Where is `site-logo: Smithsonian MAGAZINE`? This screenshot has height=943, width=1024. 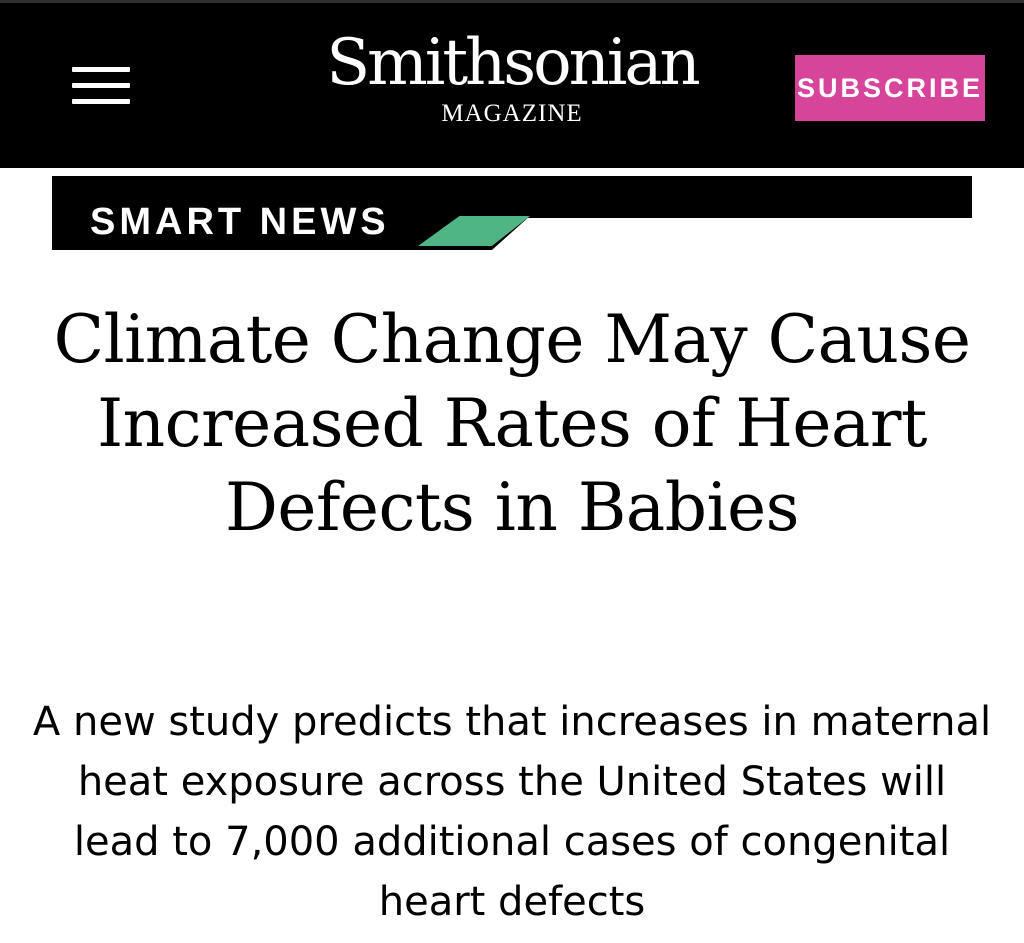
site-logo: Smithsonian MAGAZINE is located at coordinates (512, 85).